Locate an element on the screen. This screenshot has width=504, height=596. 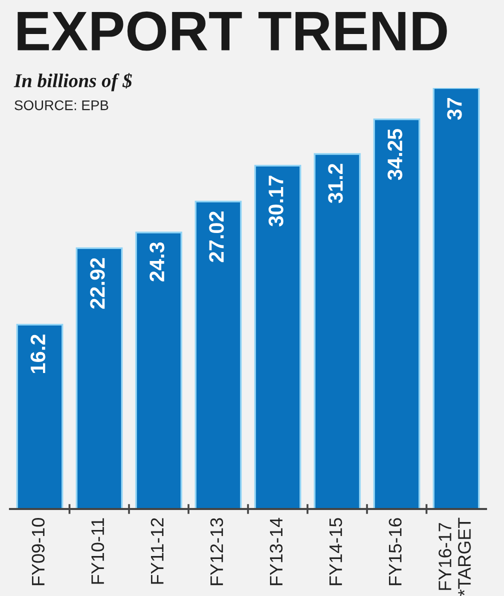
data-label: 27.02 is located at coordinates (216, 236).